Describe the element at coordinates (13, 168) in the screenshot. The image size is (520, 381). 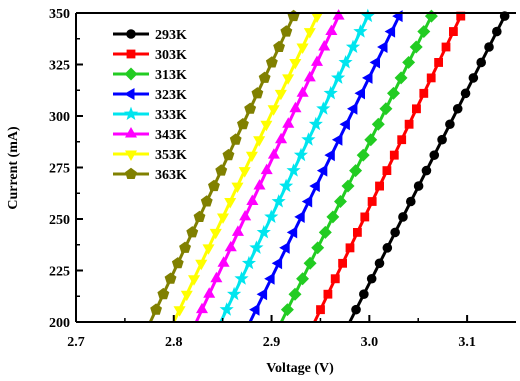
I see `y-axis-title: Current (mA)` at that location.